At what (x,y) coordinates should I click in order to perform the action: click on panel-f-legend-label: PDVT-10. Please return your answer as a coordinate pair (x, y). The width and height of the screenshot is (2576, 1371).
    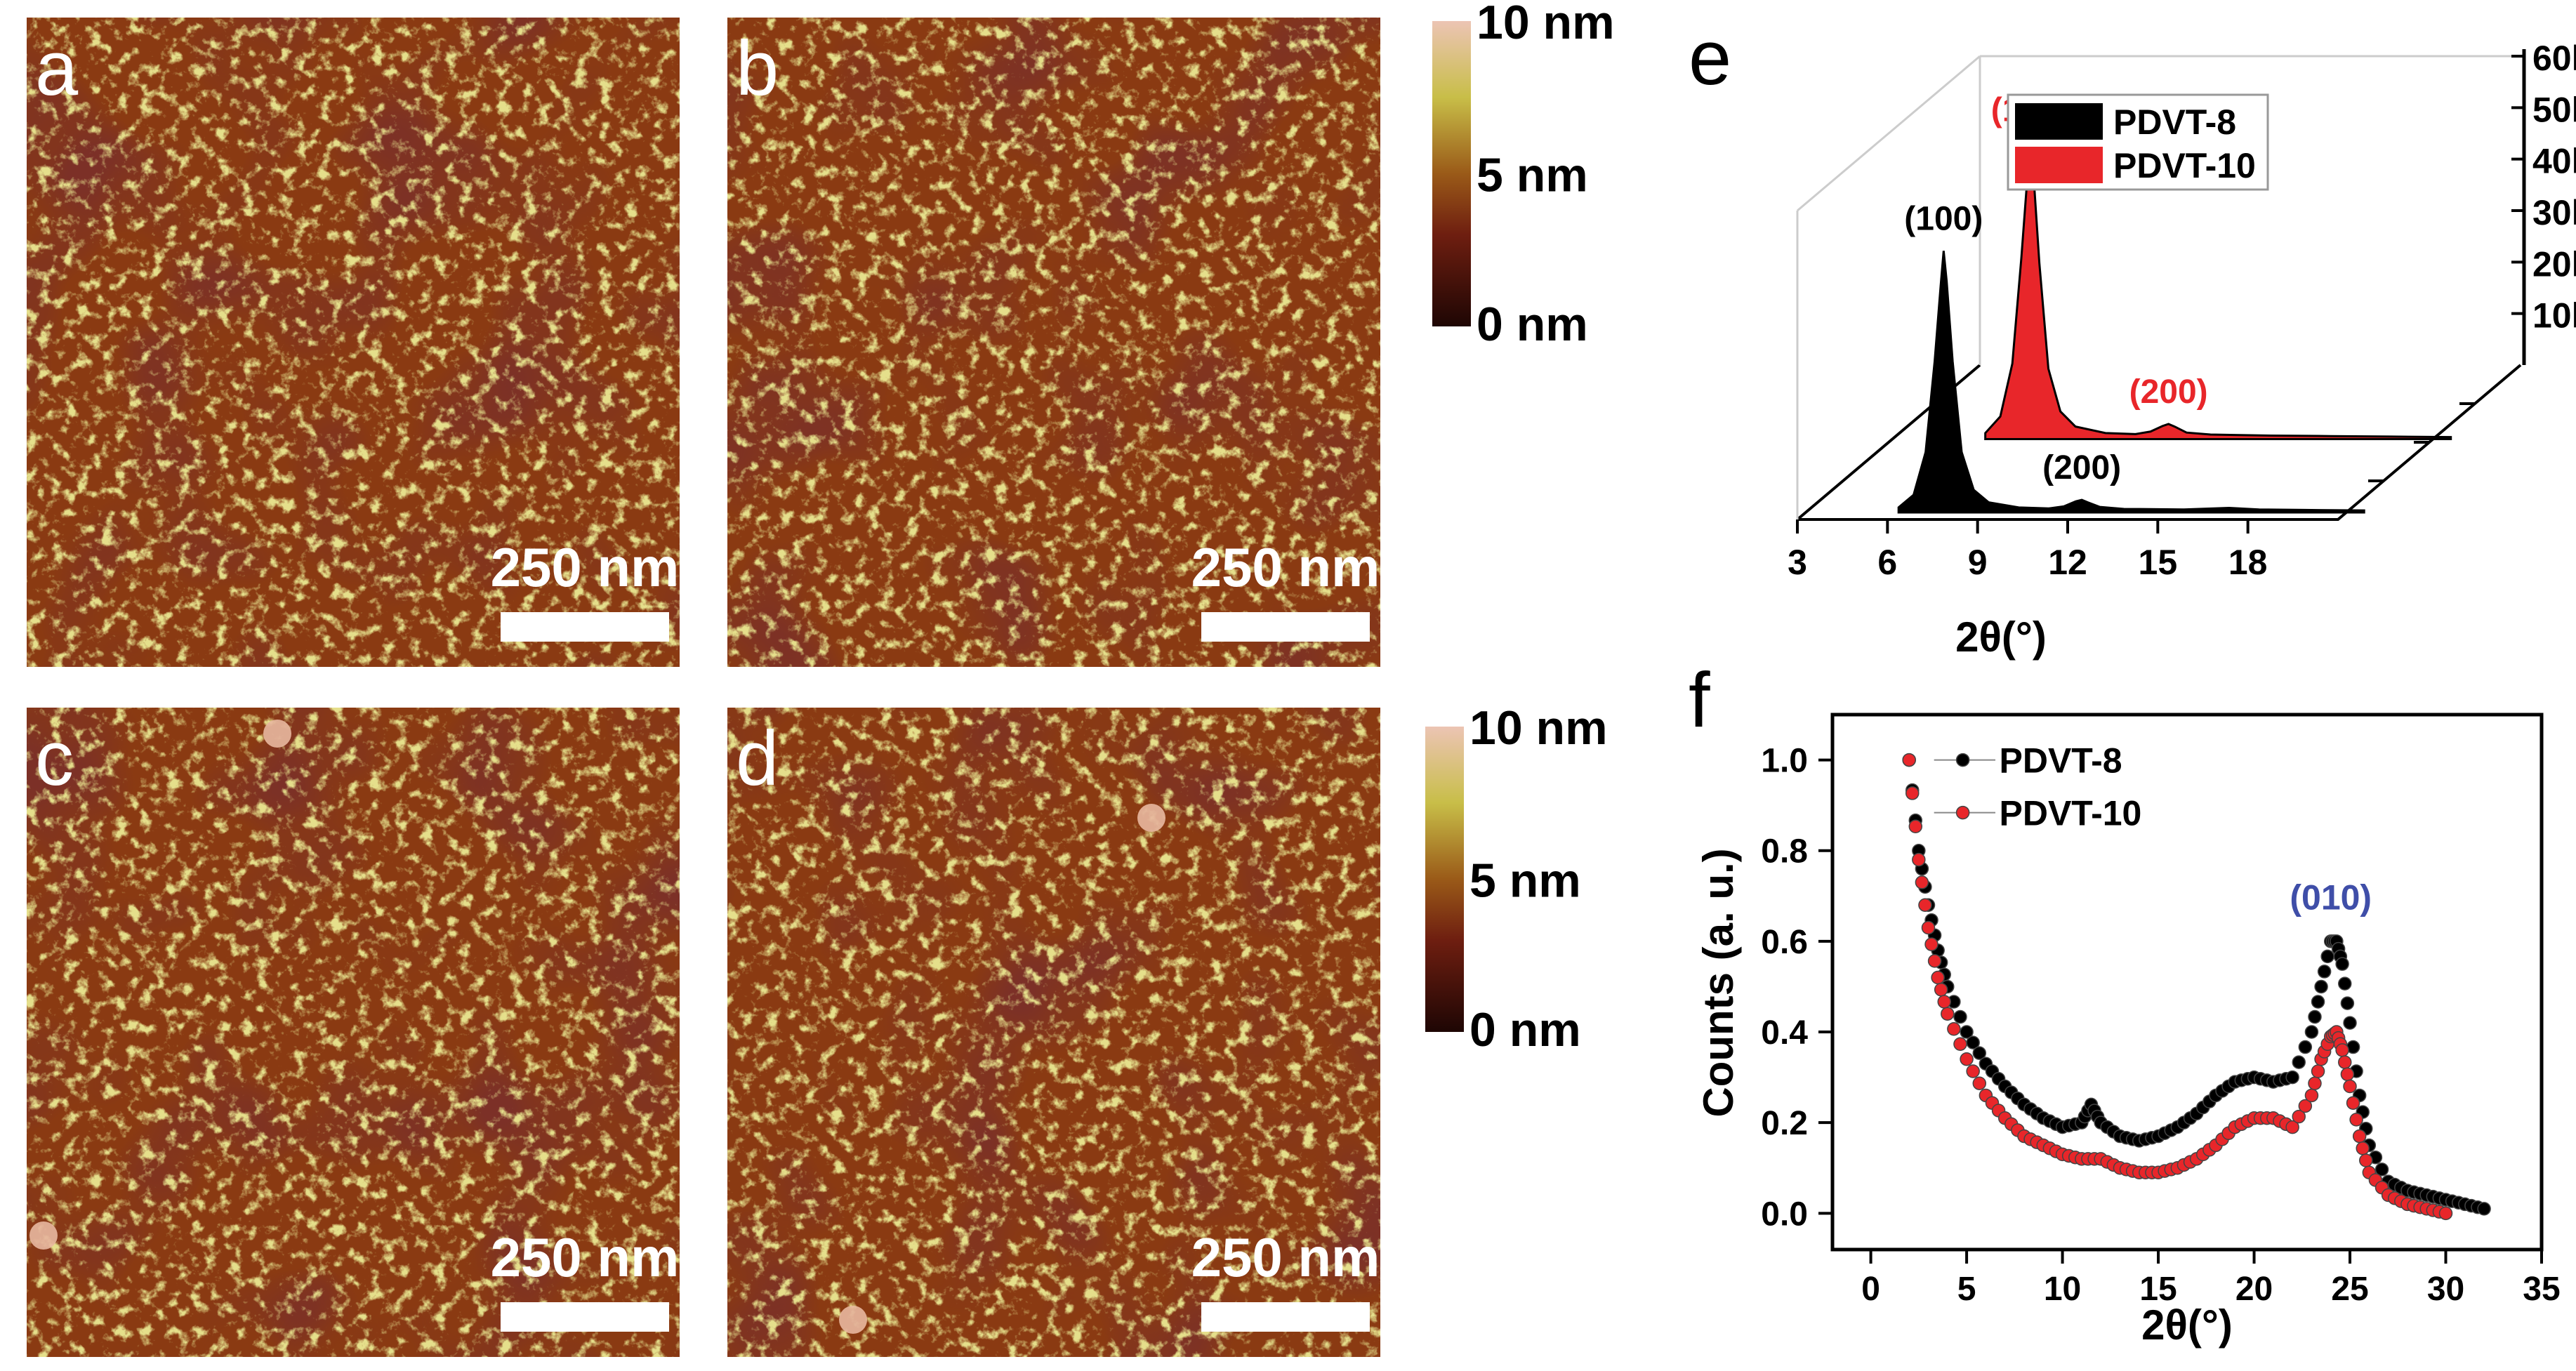
    Looking at the image, I should click on (2070, 813).